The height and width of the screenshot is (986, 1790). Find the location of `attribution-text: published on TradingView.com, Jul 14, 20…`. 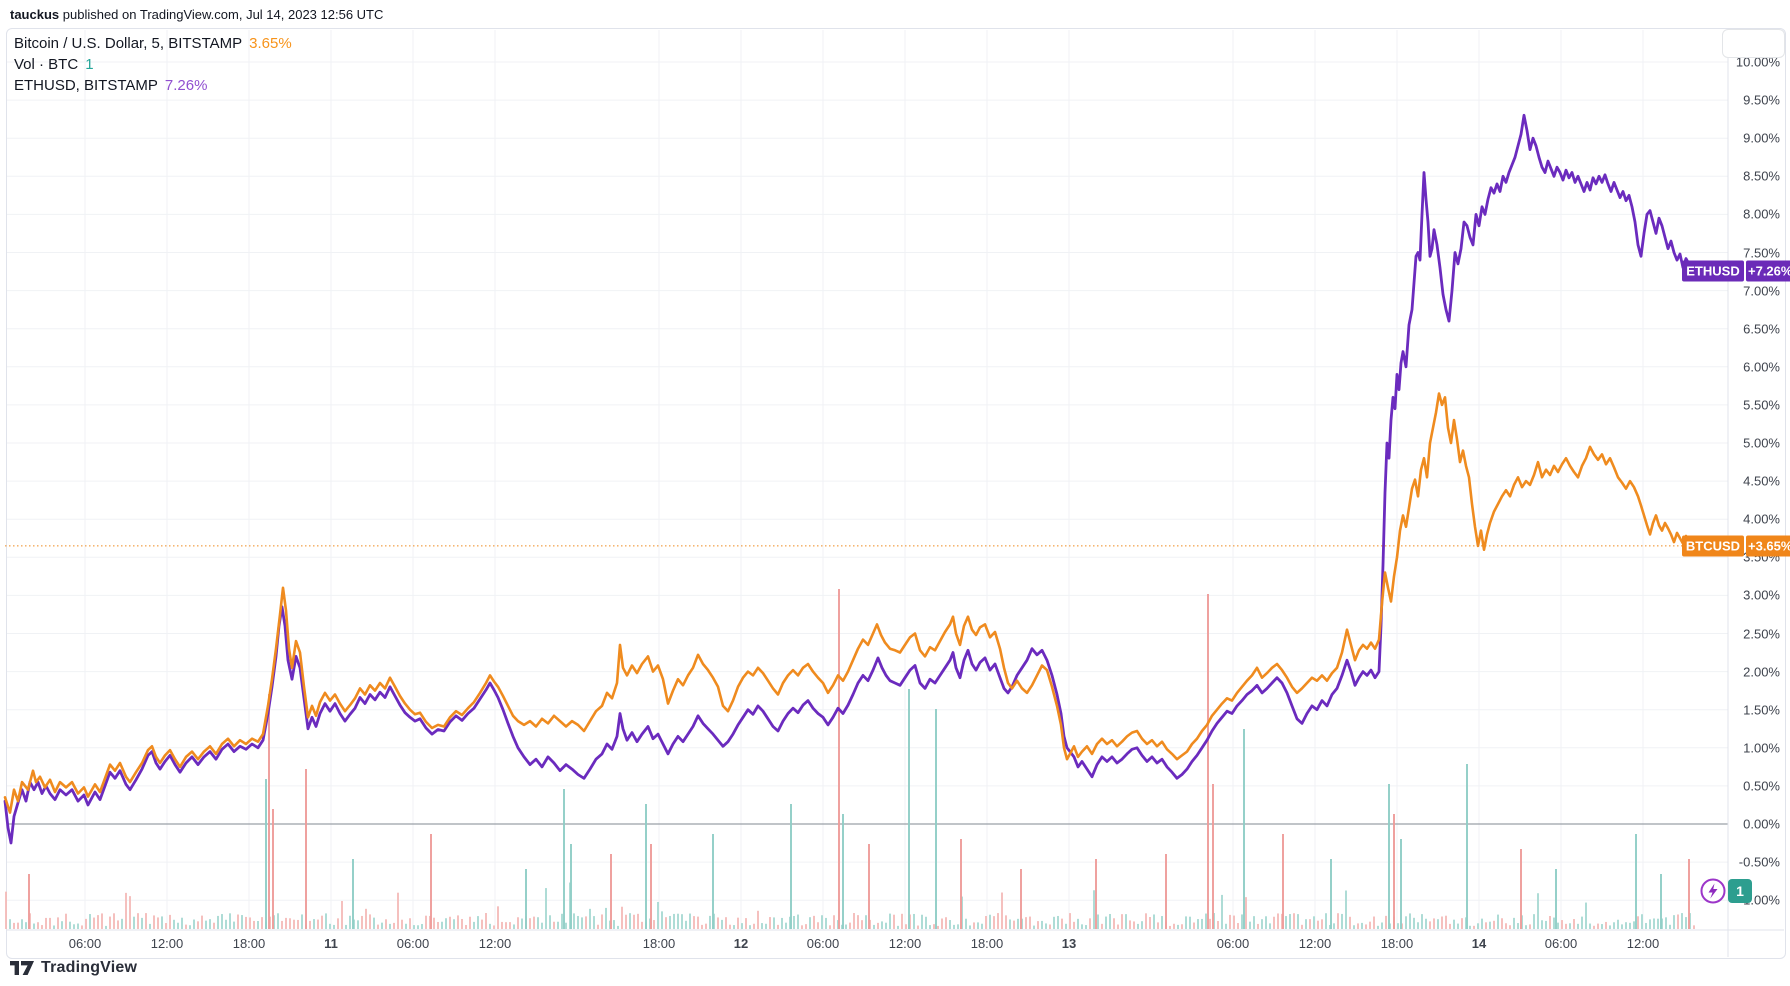

attribution-text: published on TradingView.com, Jul 14, 20… is located at coordinates (221, 14).